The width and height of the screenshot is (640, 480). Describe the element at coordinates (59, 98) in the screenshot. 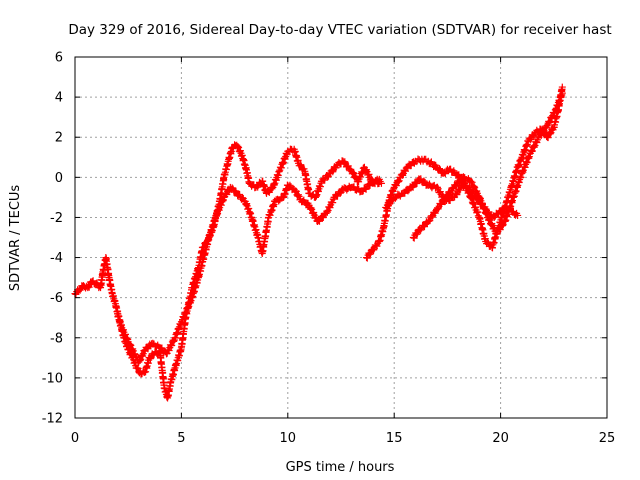

I see `y-tick-label: 4` at that location.